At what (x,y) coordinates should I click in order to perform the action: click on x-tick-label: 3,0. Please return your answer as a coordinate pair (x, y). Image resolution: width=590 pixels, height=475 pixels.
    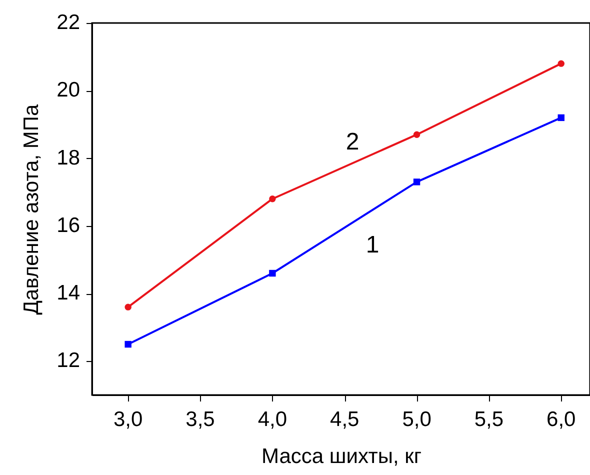
    Looking at the image, I should click on (128, 419).